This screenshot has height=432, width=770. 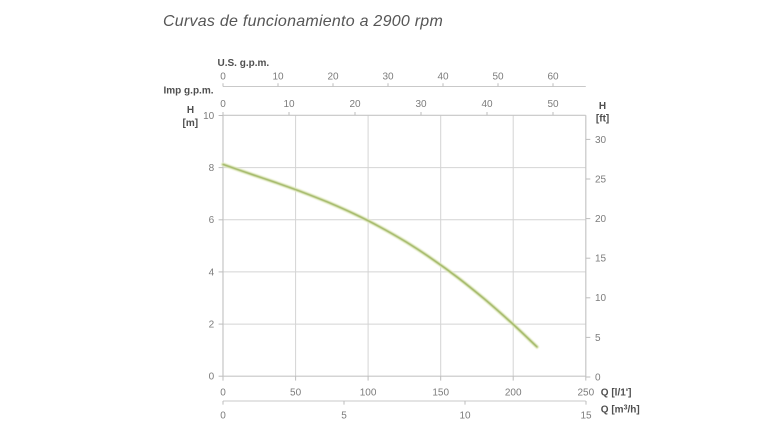 I want to click on svg-text: [ft], so click(x=602, y=119).